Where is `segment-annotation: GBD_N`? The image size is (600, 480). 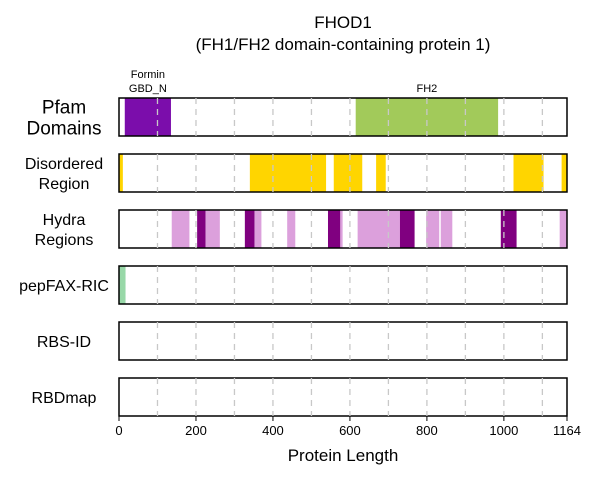
segment-annotation: GBD_N is located at coordinates (148, 89).